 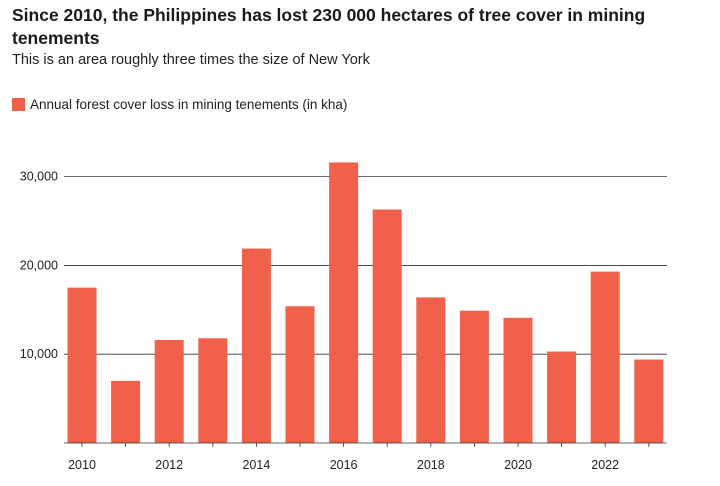 I want to click on x-tick-label: 2022, so click(x=605, y=465).